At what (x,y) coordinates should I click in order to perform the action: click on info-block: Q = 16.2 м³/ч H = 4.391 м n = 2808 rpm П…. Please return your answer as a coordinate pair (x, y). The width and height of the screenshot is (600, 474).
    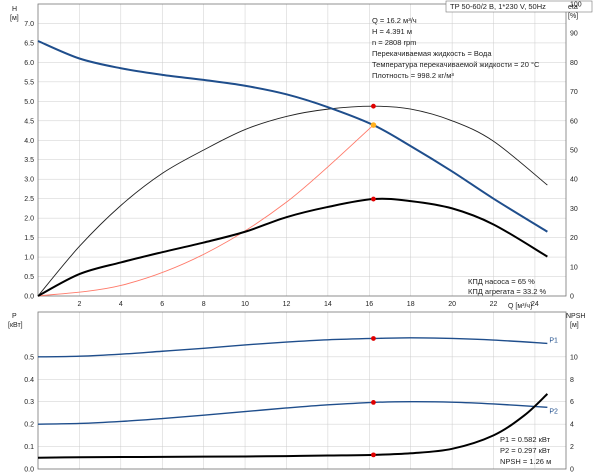
    Looking at the image, I should click on (456, 48).